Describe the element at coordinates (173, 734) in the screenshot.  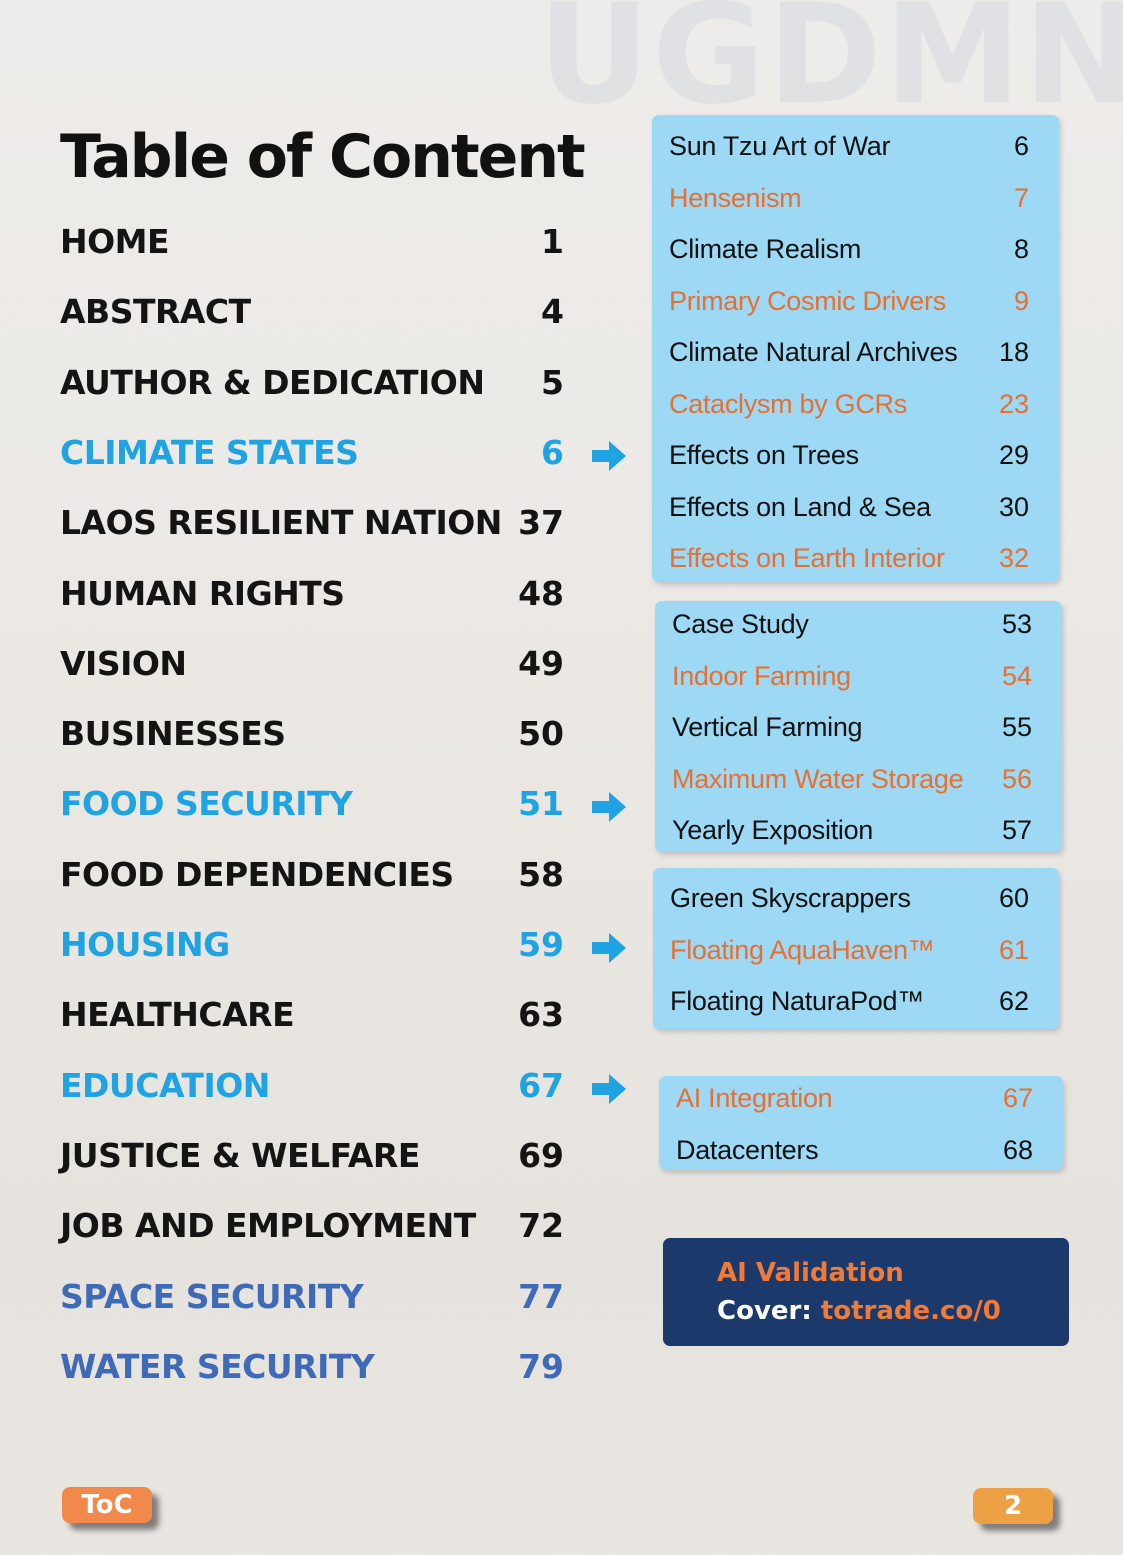
I see `toc-item-label: BUSINESSES` at that location.